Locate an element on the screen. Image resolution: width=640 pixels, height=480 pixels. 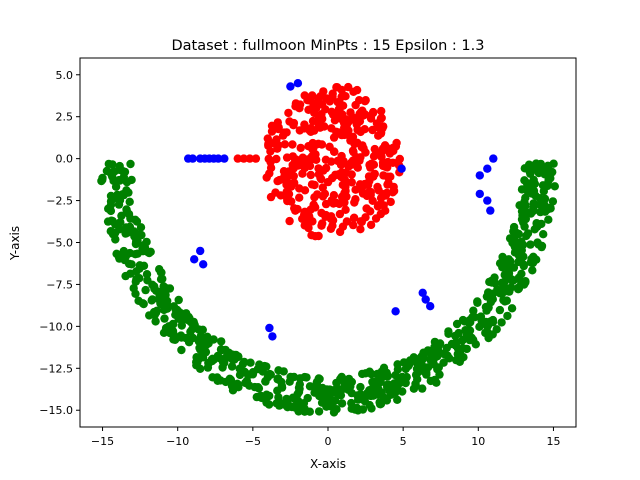
x-tick-label: 5 is located at coordinates (403, 441).